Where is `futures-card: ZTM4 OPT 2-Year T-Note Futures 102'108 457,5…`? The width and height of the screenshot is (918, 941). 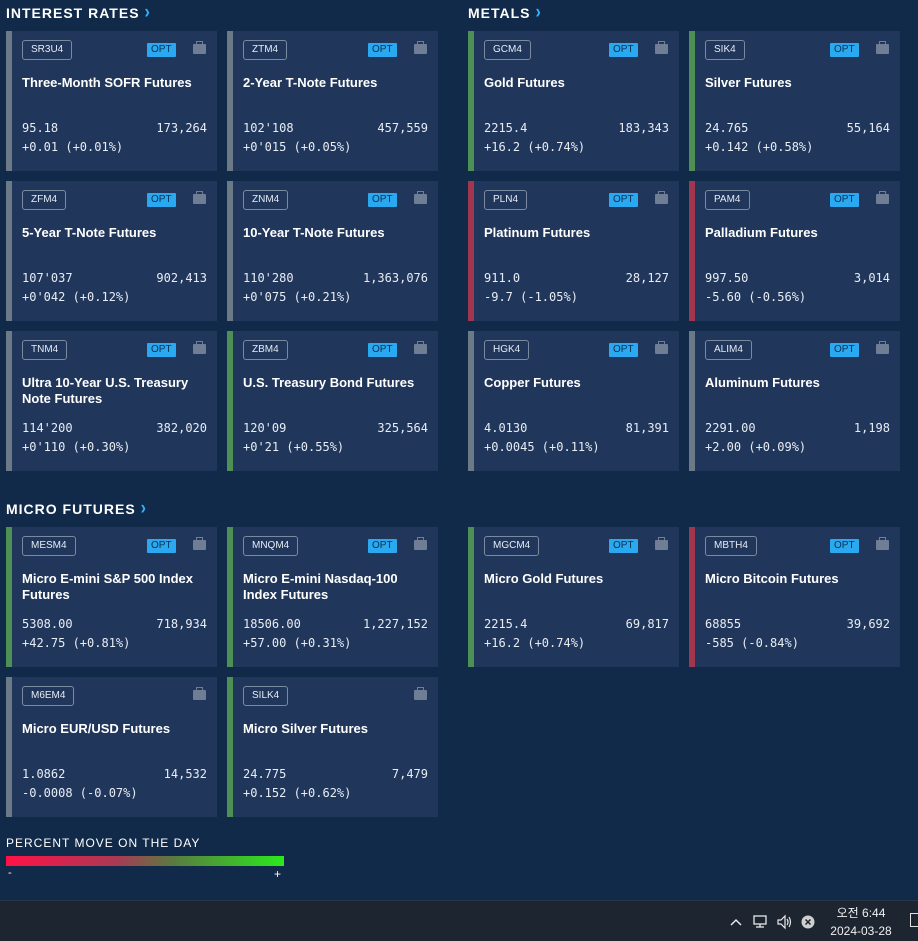 futures-card: ZTM4 OPT 2-Year T-Note Futures 102'108 457,5… is located at coordinates (332, 101).